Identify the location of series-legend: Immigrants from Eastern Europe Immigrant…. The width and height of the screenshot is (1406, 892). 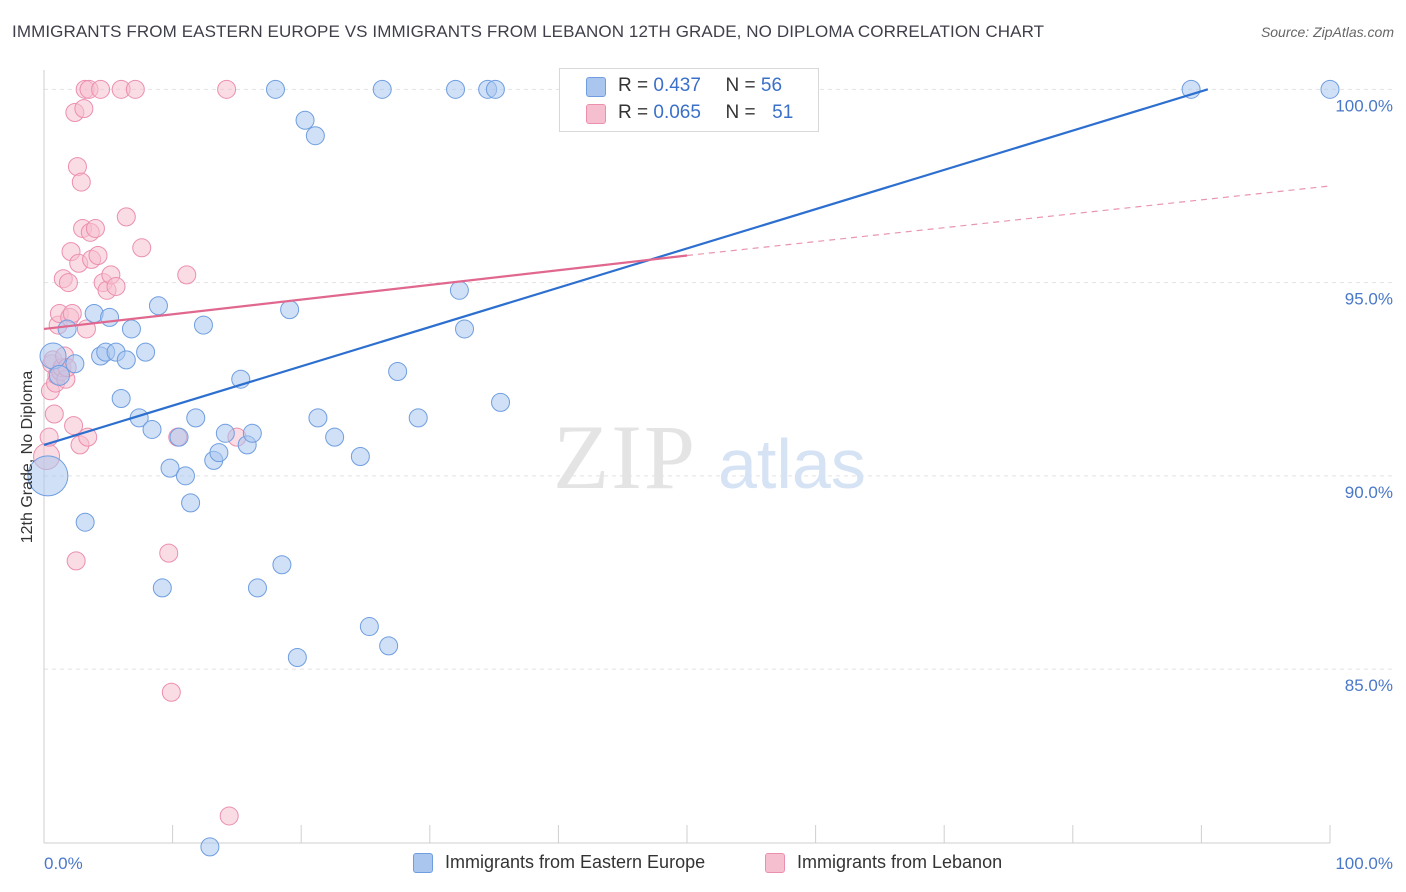
(703, 865).